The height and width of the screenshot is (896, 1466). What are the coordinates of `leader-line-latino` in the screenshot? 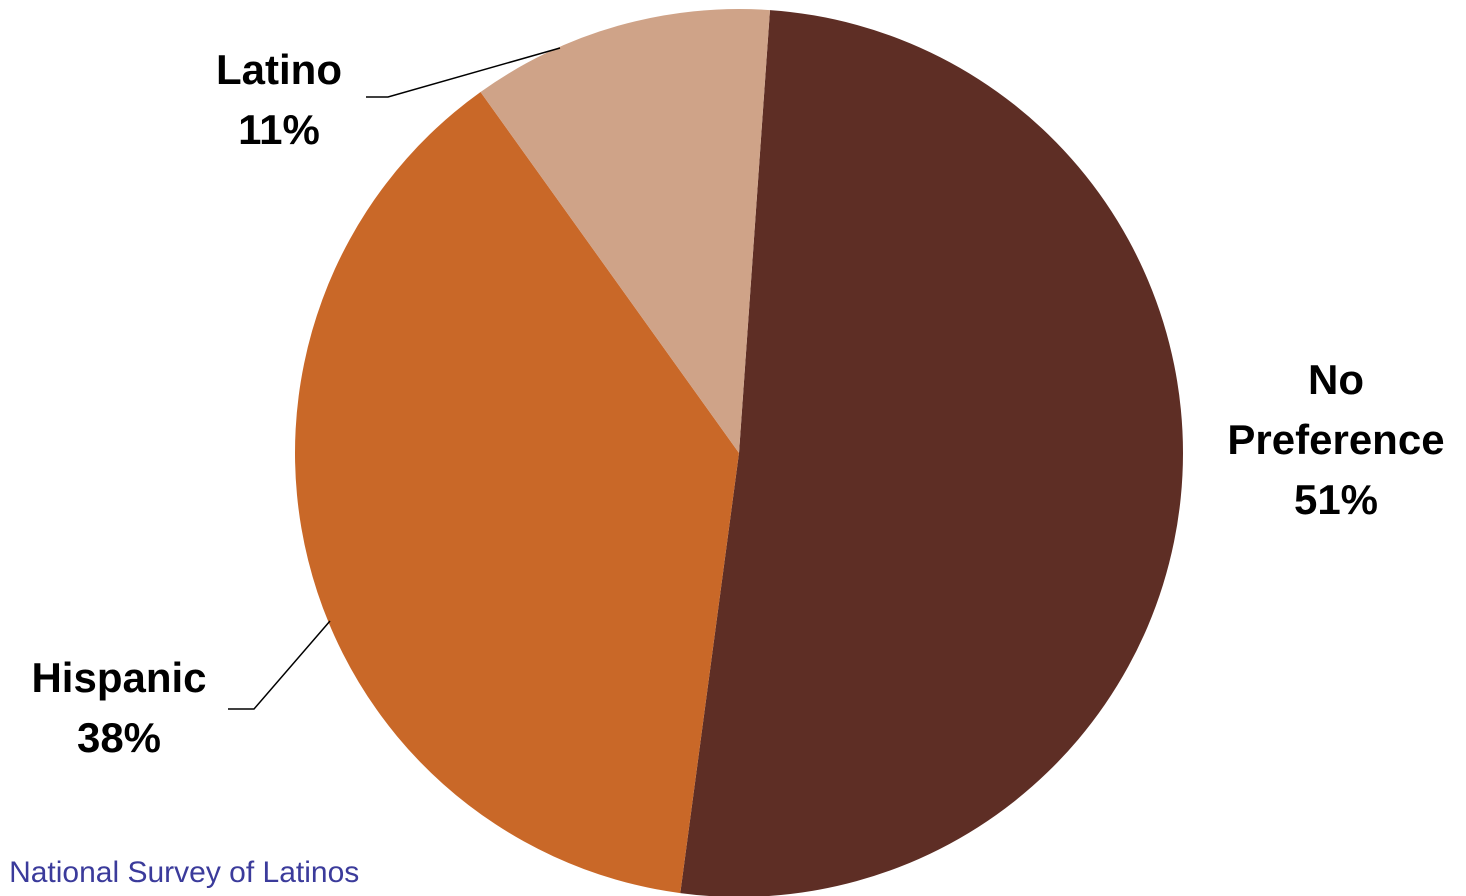 It's located at (463, 72).